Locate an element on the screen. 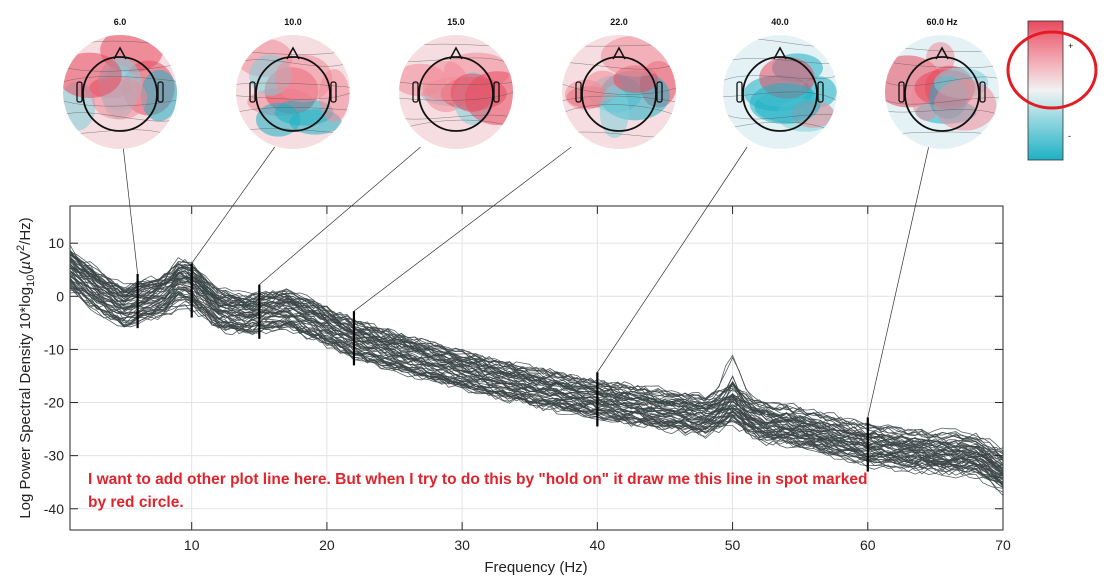 The height and width of the screenshot is (578, 1109). x-tick-label: 10 is located at coordinates (192, 545).